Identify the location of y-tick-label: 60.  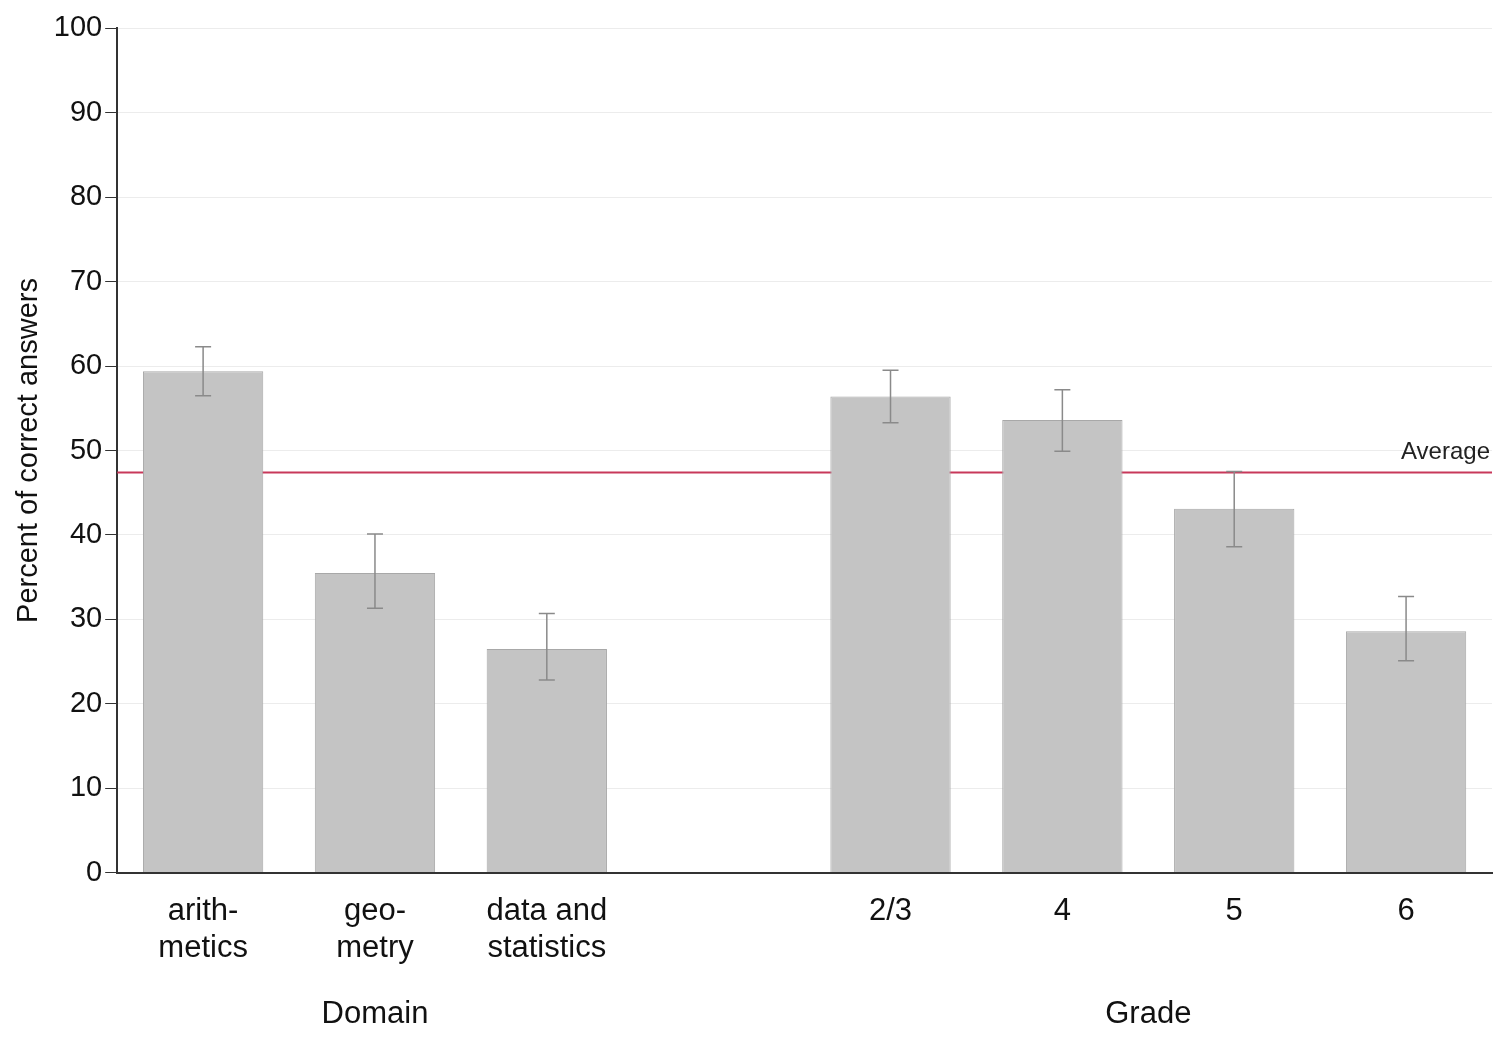
(86, 364).